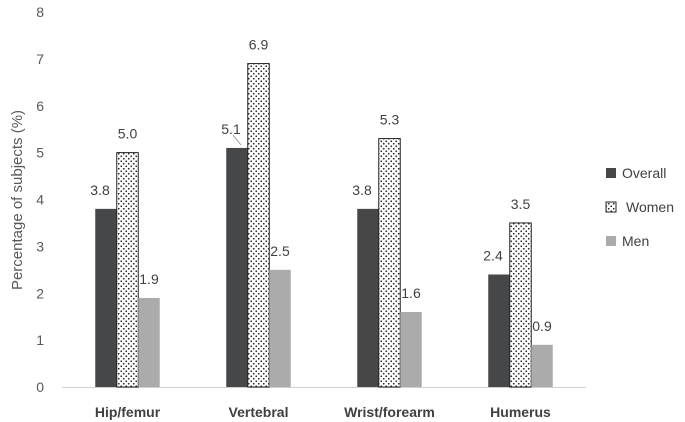 The height and width of the screenshot is (422, 685). I want to click on data-label-overall: 5.1, so click(231, 129).